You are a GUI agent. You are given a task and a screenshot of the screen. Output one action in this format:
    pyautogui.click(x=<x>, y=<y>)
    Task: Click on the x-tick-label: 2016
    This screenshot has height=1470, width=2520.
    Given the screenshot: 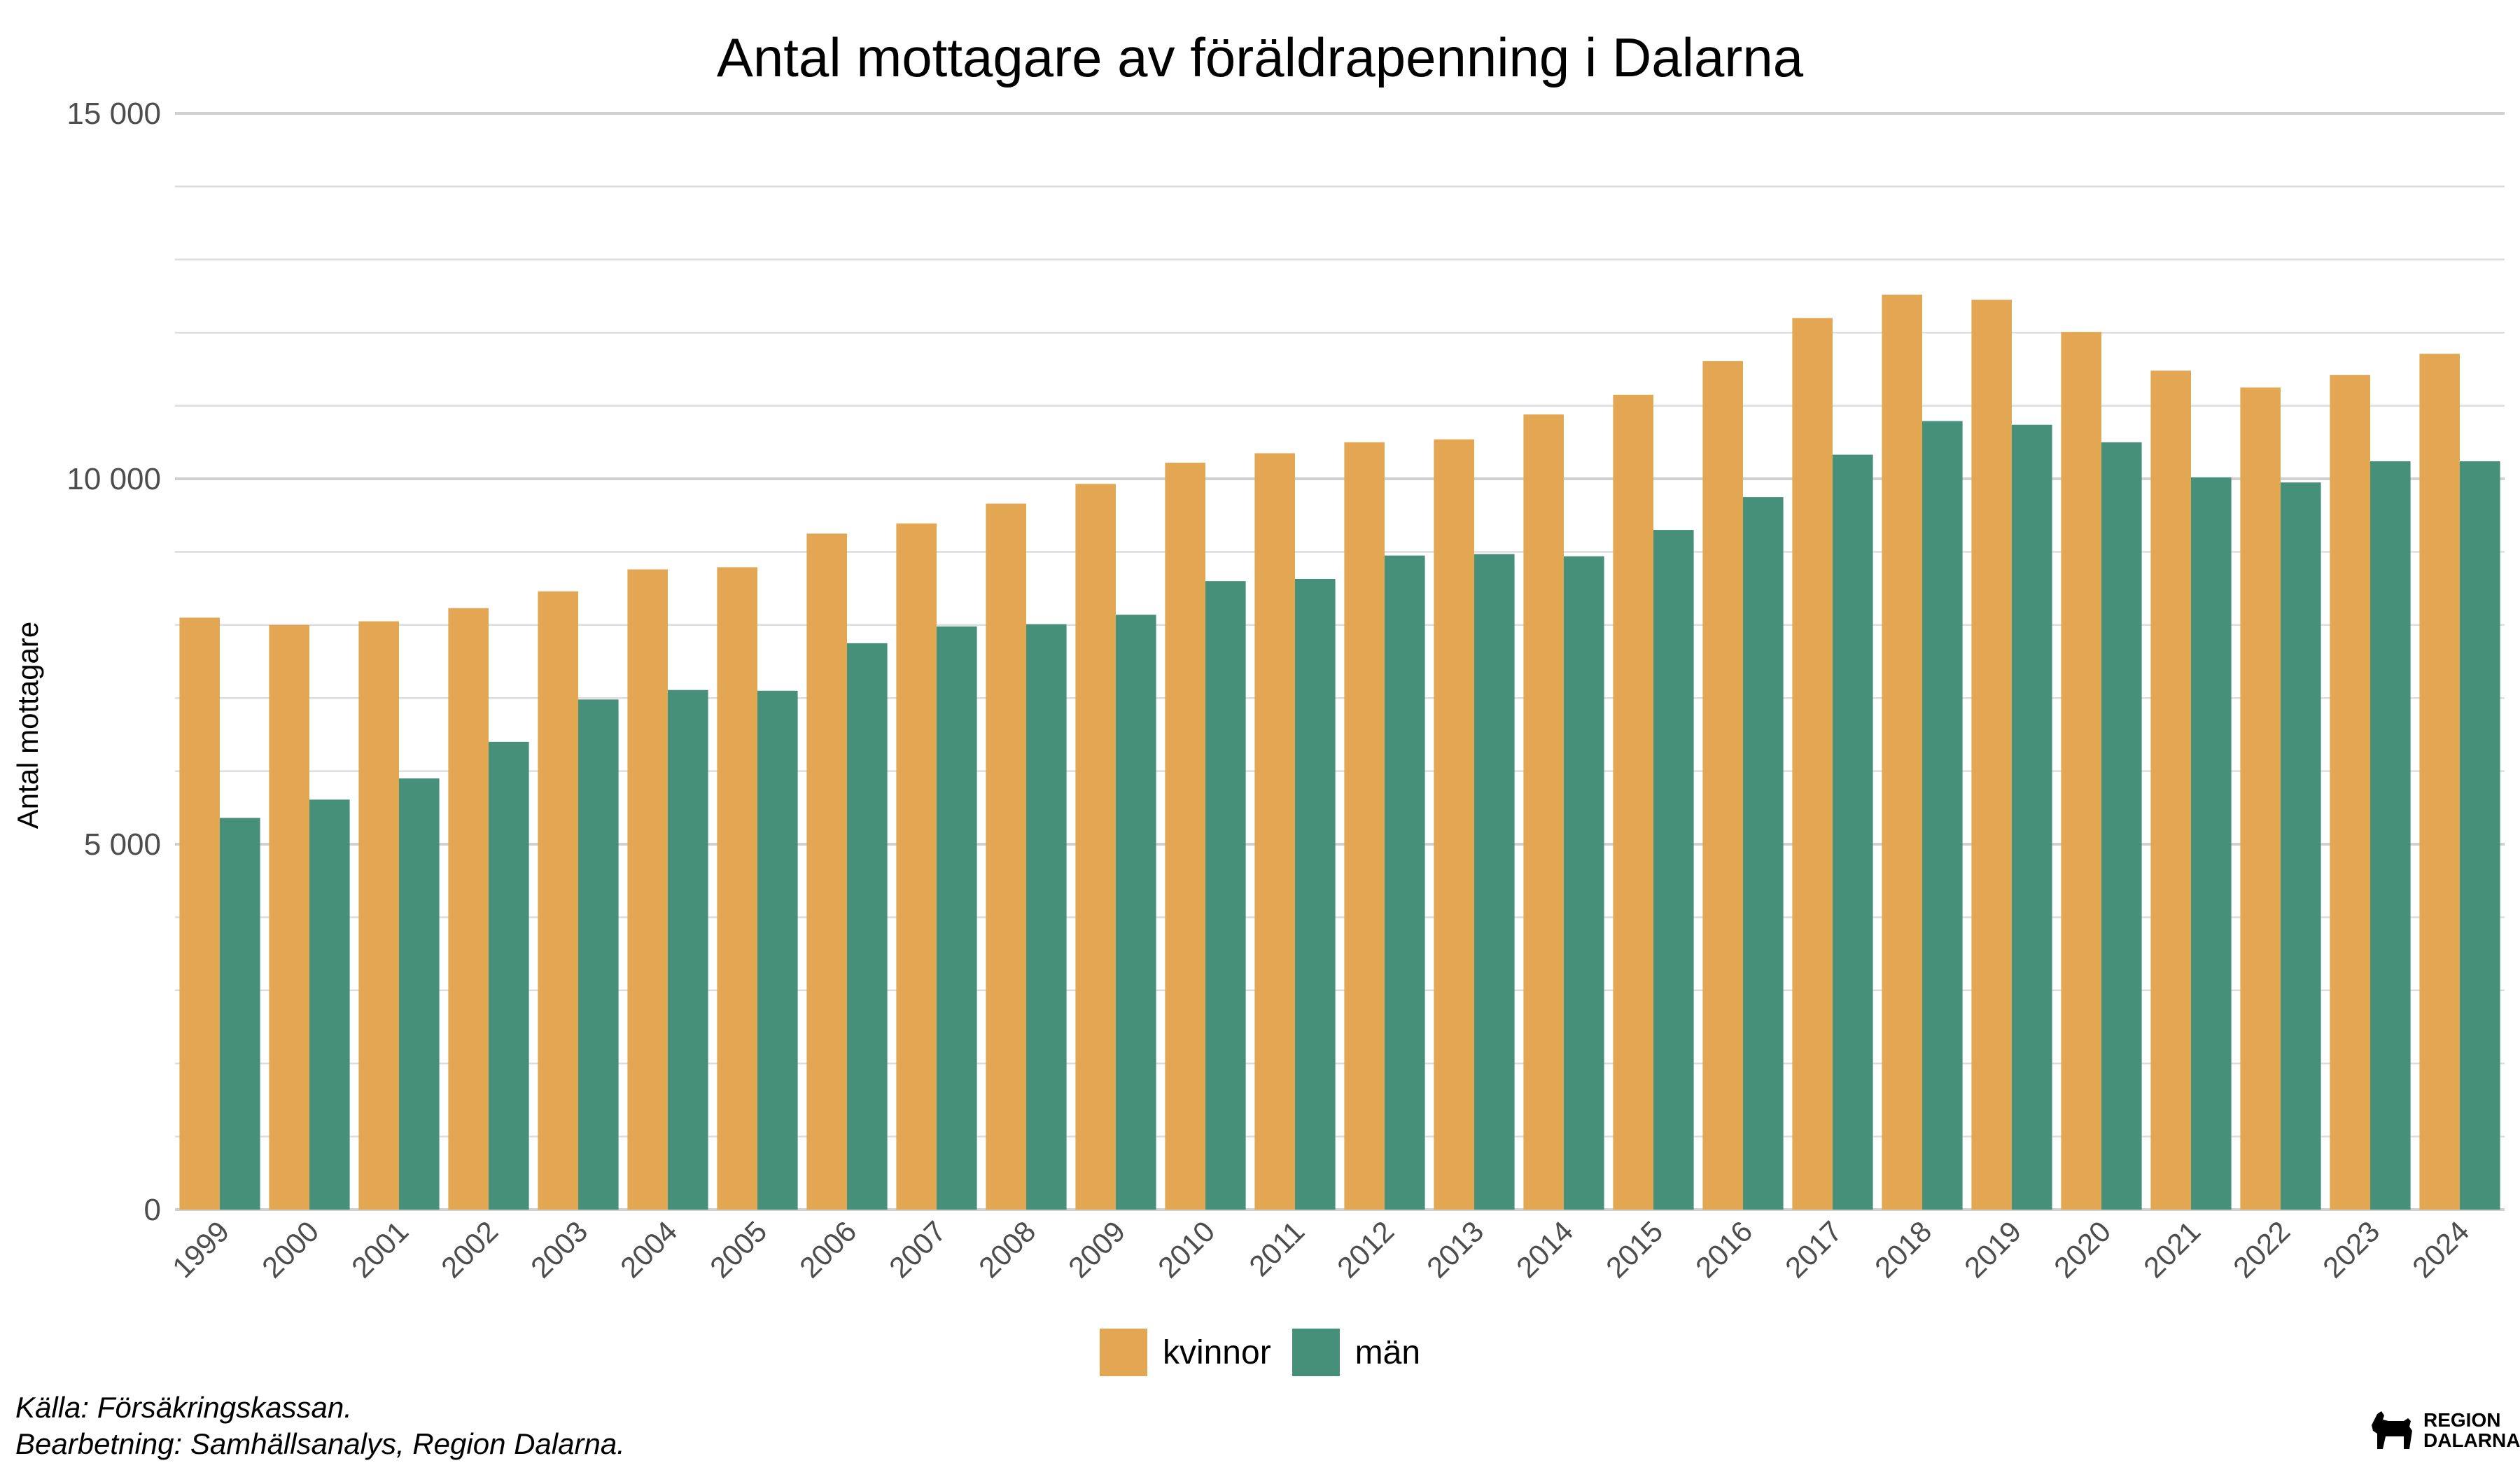 What is the action you would take?
    pyautogui.click(x=1723, y=1249)
    